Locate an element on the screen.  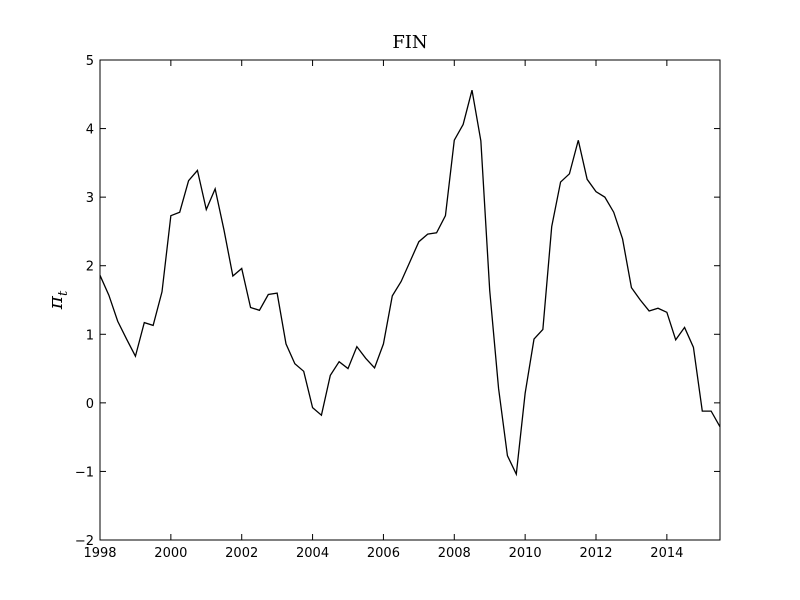
x-tick-label: 2010 is located at coordinates (525, 553).